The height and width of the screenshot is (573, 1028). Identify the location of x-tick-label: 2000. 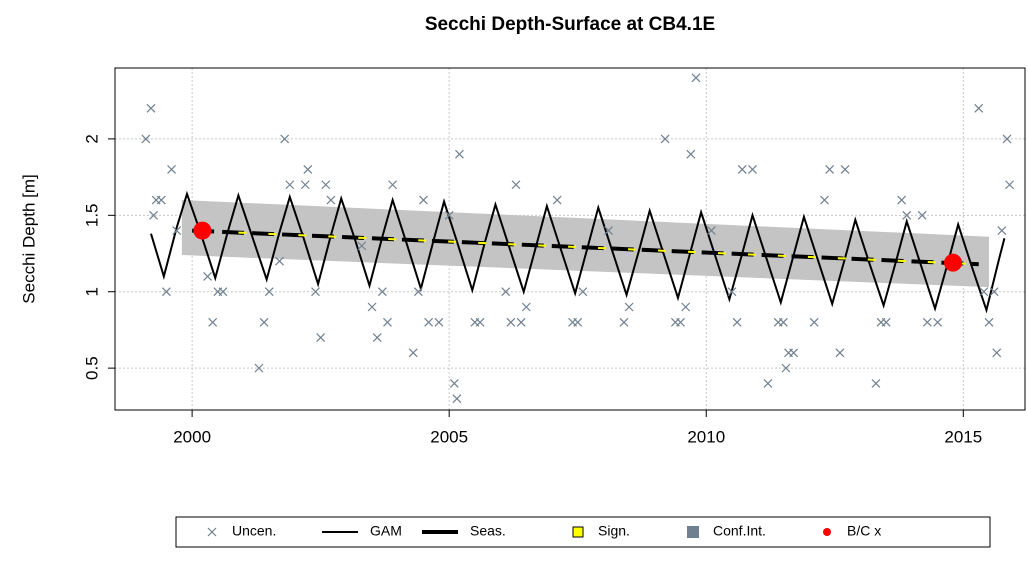
(192, 436).